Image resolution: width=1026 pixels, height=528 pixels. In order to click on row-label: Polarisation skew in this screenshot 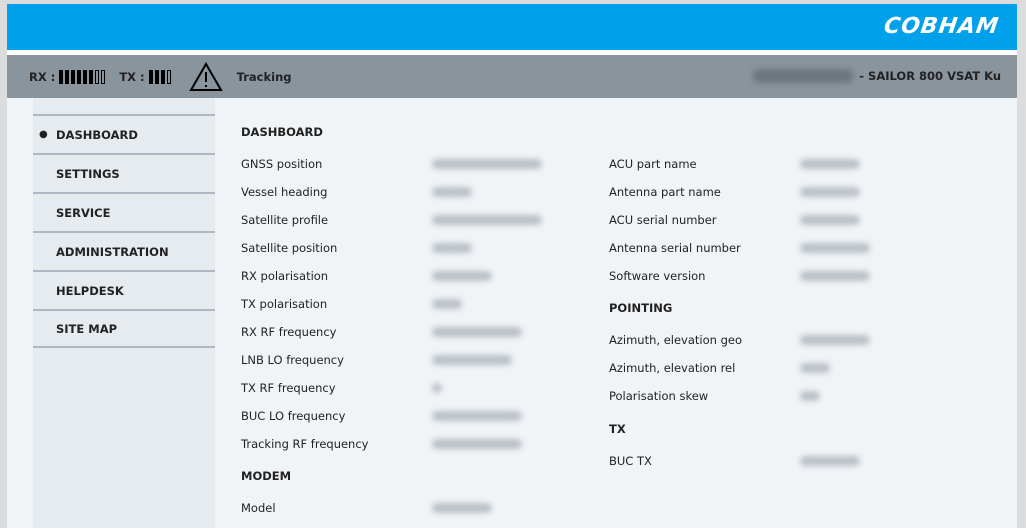, I will do `click(659, 396)`.